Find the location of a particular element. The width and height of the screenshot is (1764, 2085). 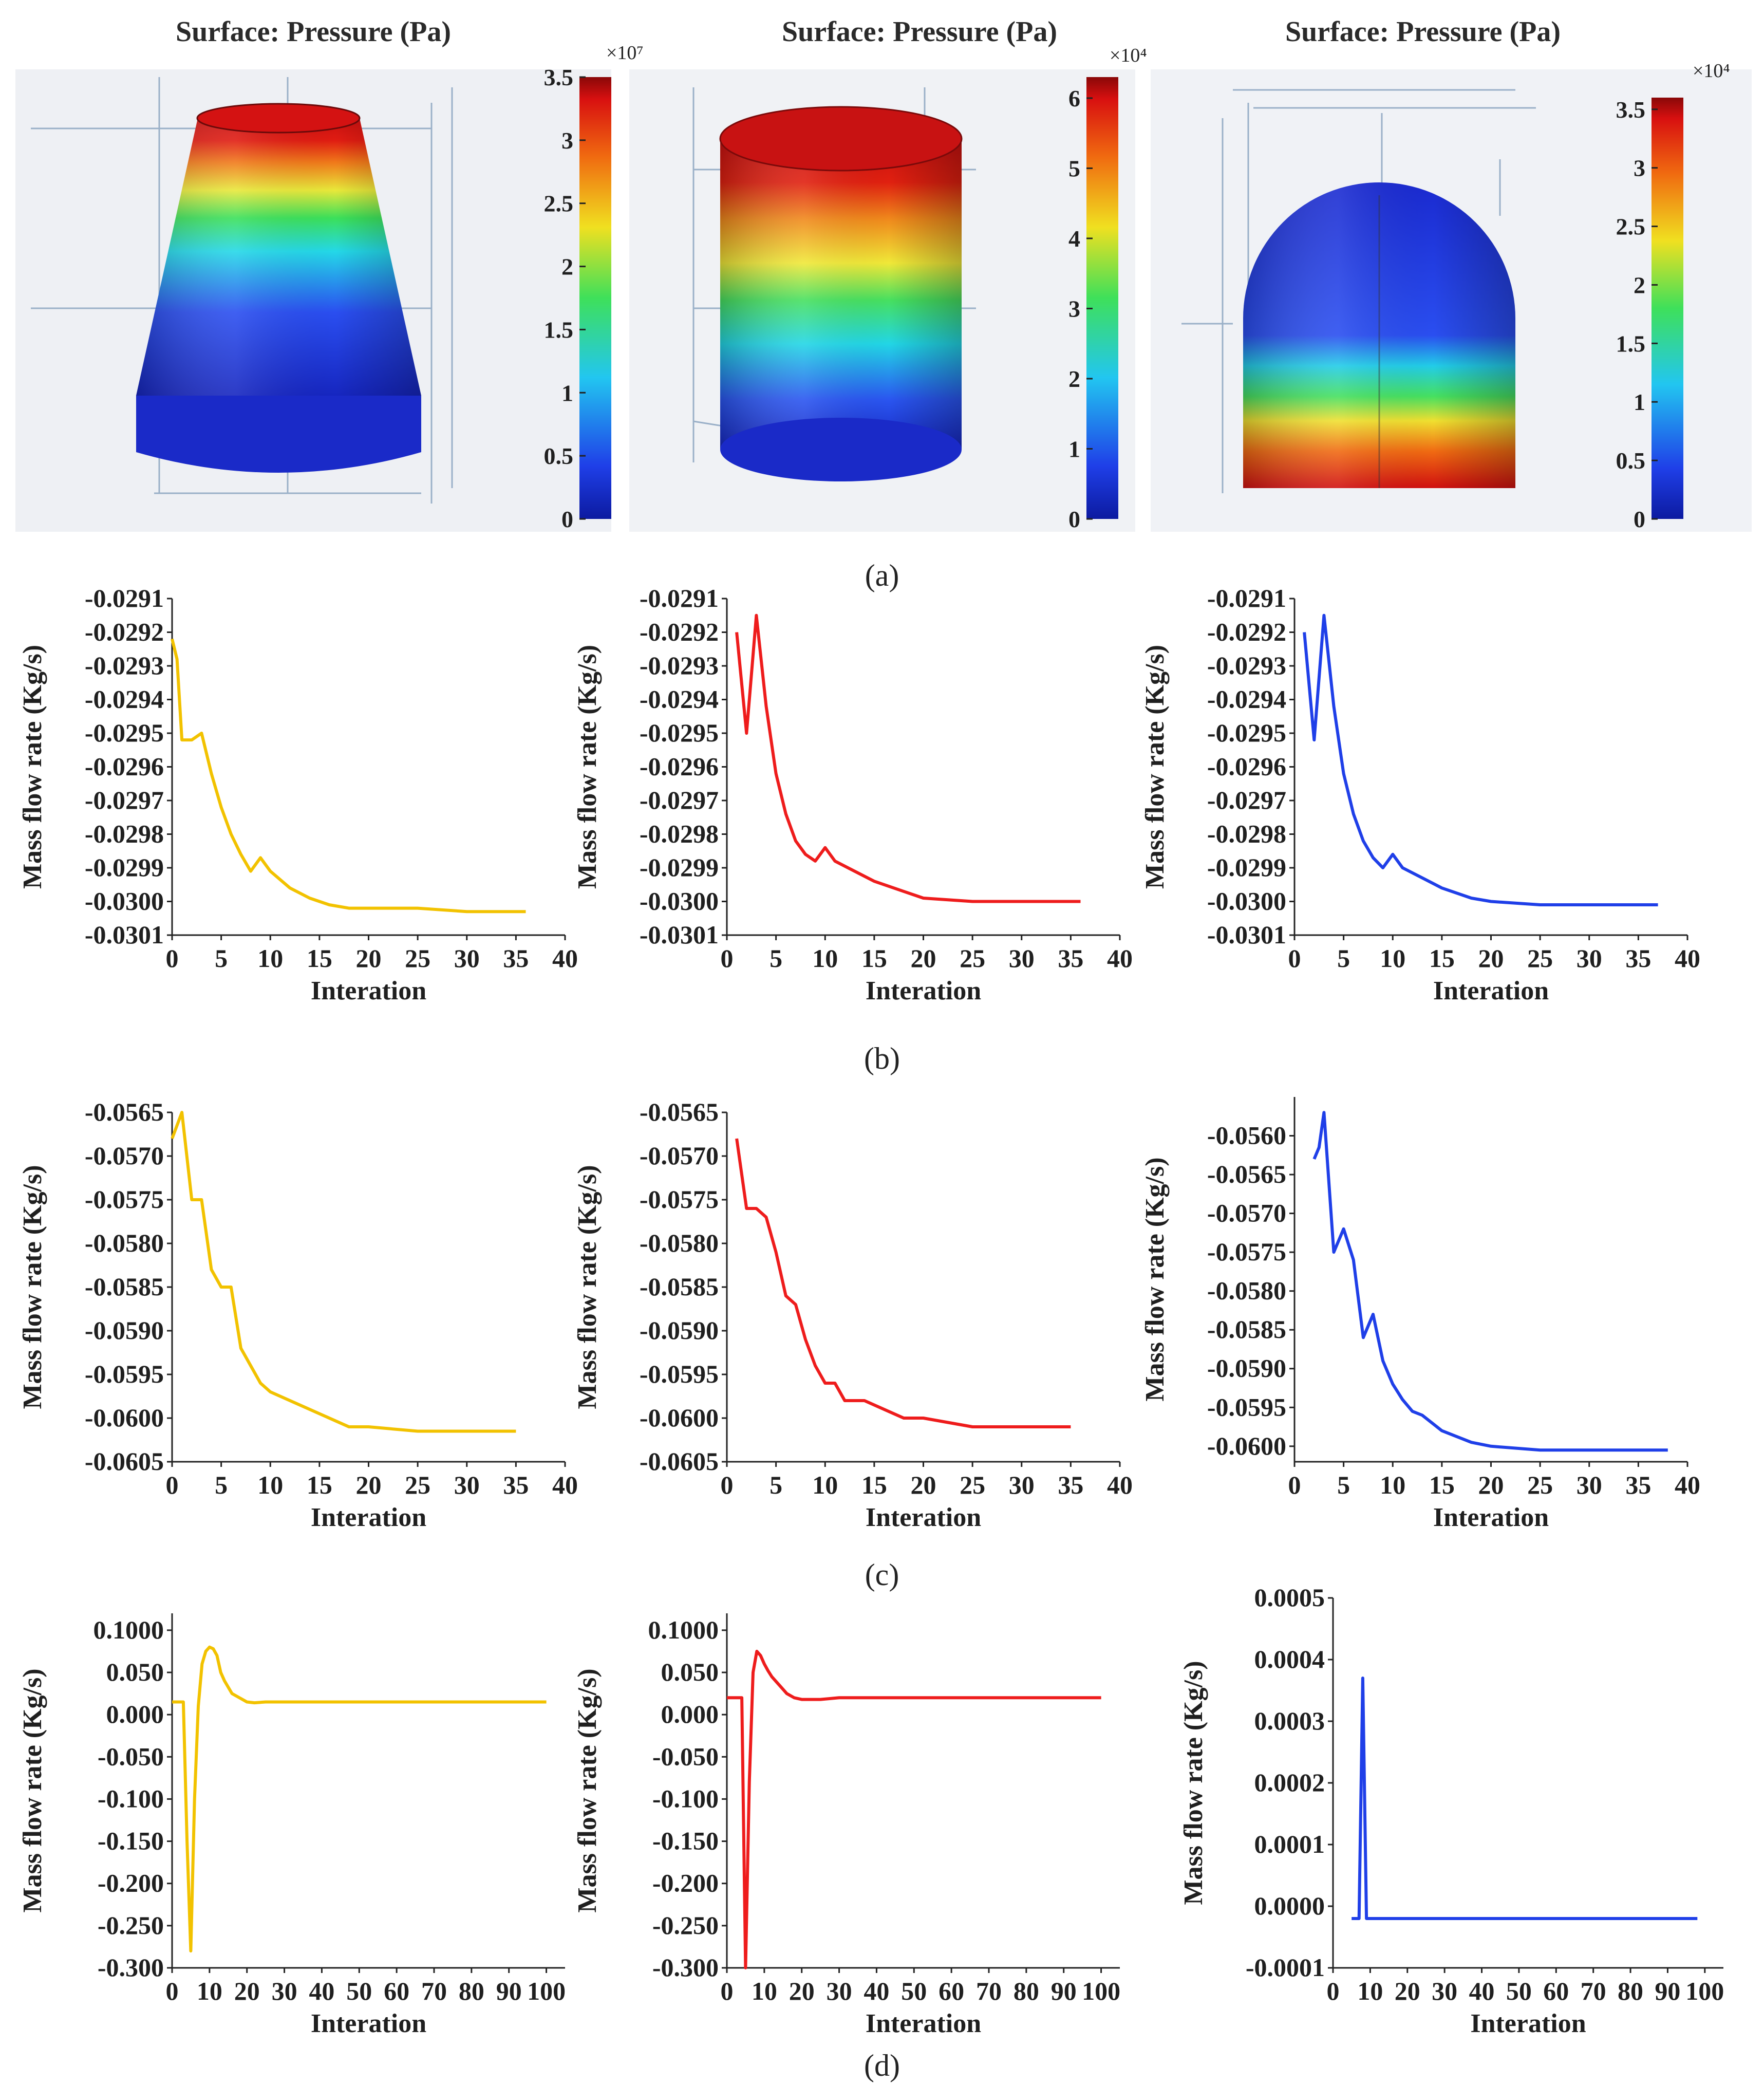

cone-top is located at coordinates (279, 118).